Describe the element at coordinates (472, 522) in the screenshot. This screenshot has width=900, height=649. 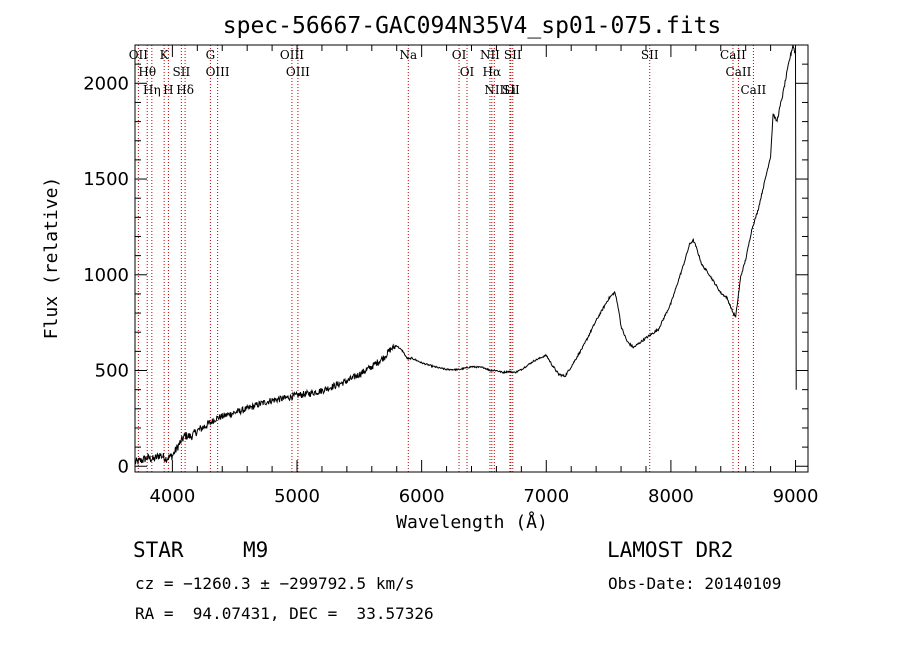
I see `x-axis-label: Wavelength (Å)` at that location.